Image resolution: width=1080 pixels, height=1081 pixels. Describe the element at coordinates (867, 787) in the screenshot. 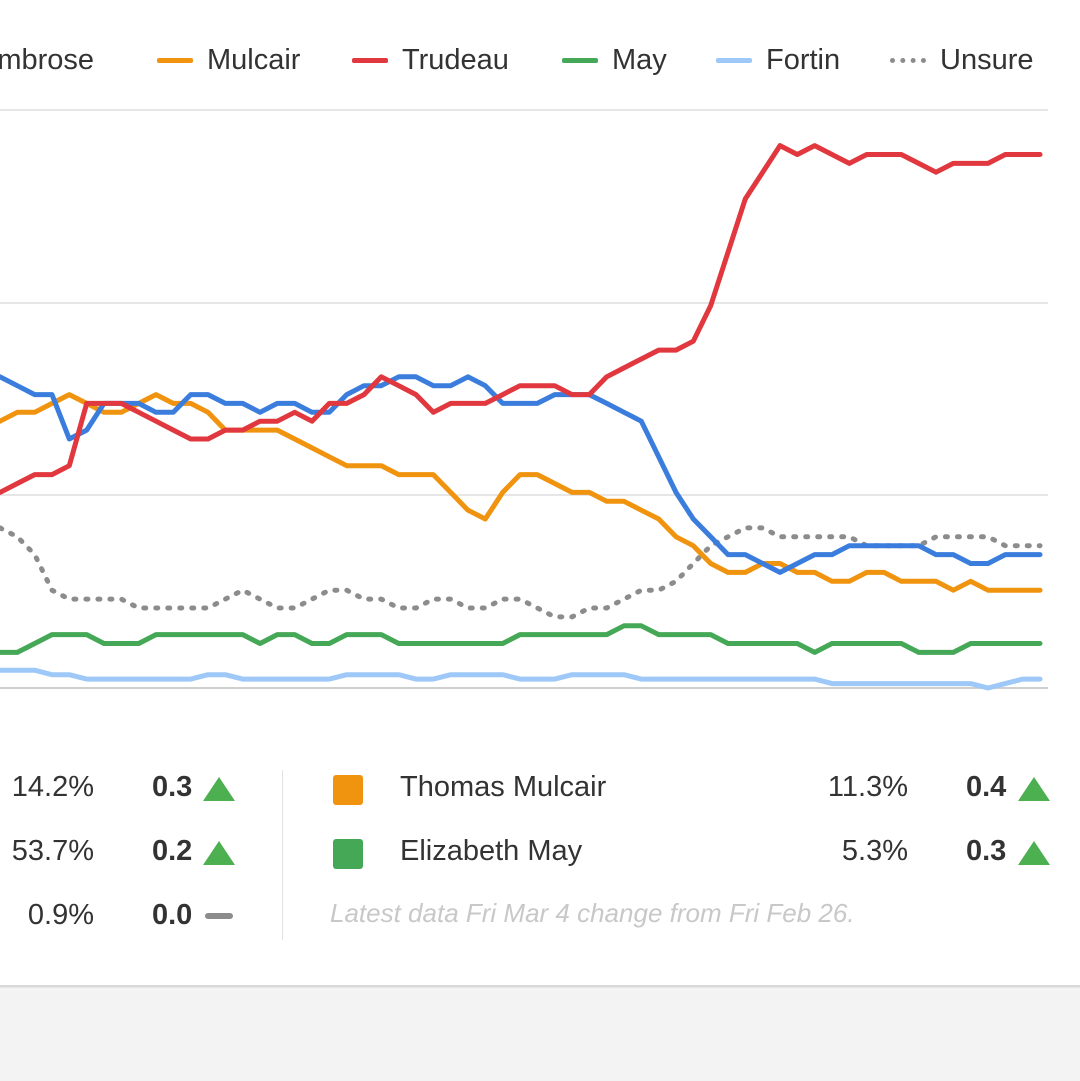

I see `summary-percent: 11.3%` at that location.